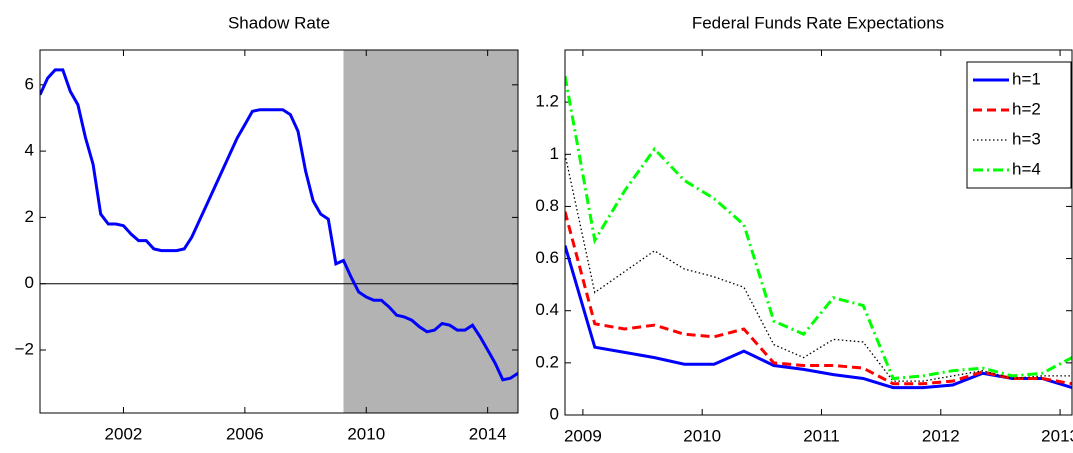  Describe the element at coordinates (124, 433) in the screenshot. I see `x-tick-label: 2002` at that location.